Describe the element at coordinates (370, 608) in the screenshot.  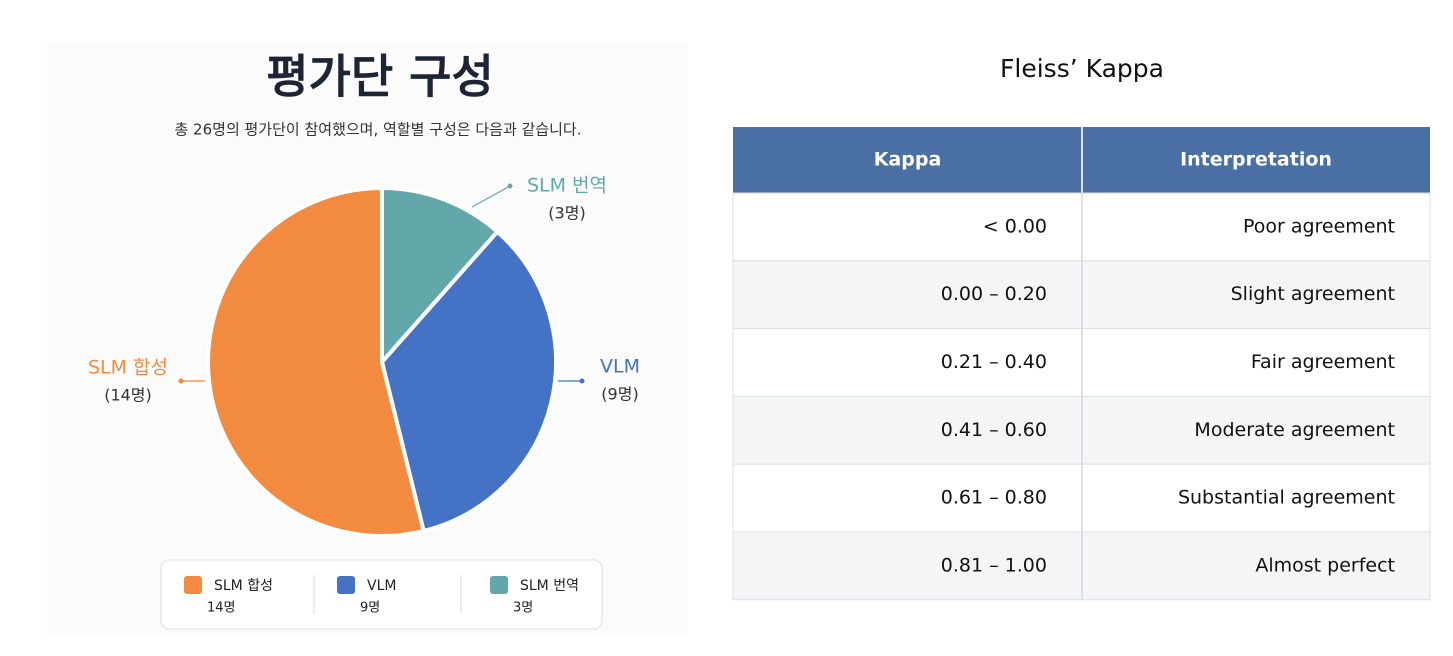
I see `legend-value: 9명` at that location.